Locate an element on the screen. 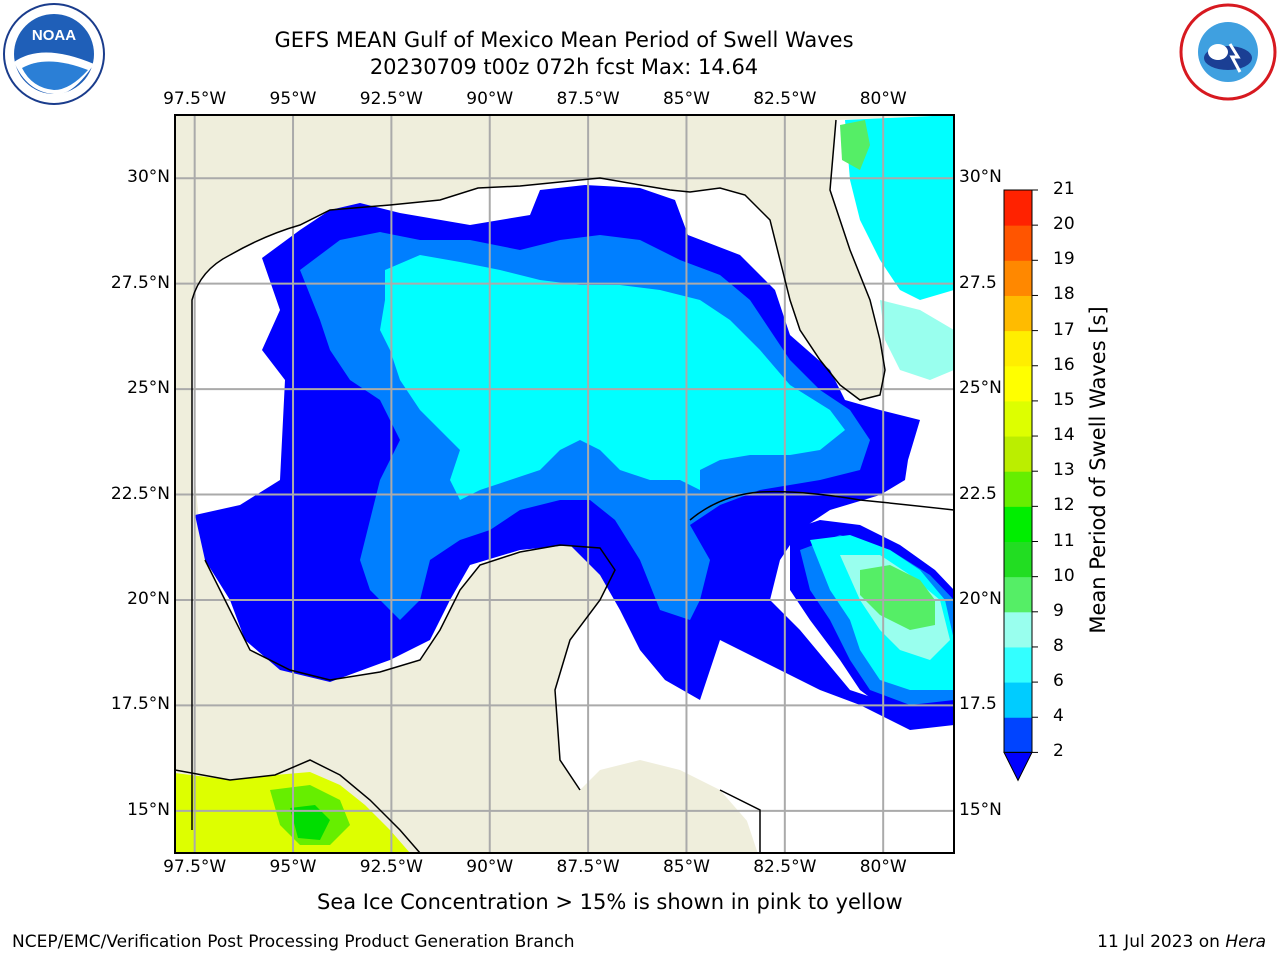 The width and height of the screenshot is (1280, 960). colorbar-tick-label: 19 is located at coordinates (1064, 259).